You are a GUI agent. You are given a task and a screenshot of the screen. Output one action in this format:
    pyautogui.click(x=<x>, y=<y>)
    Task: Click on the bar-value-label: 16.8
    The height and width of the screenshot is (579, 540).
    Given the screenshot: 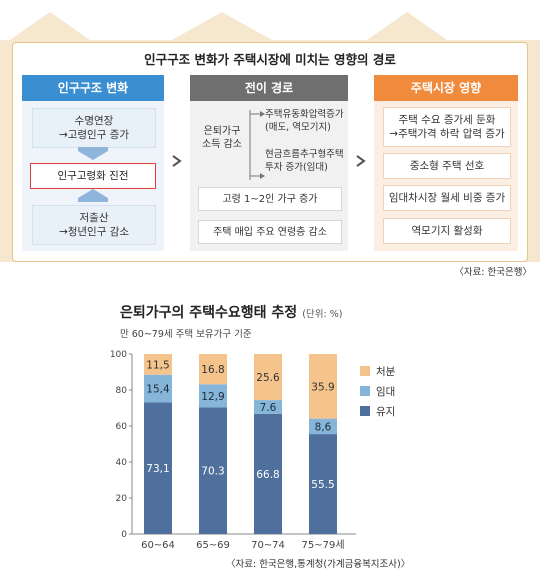 What is the action you would take?
    pyautogui.click(x=212, y=370)
    